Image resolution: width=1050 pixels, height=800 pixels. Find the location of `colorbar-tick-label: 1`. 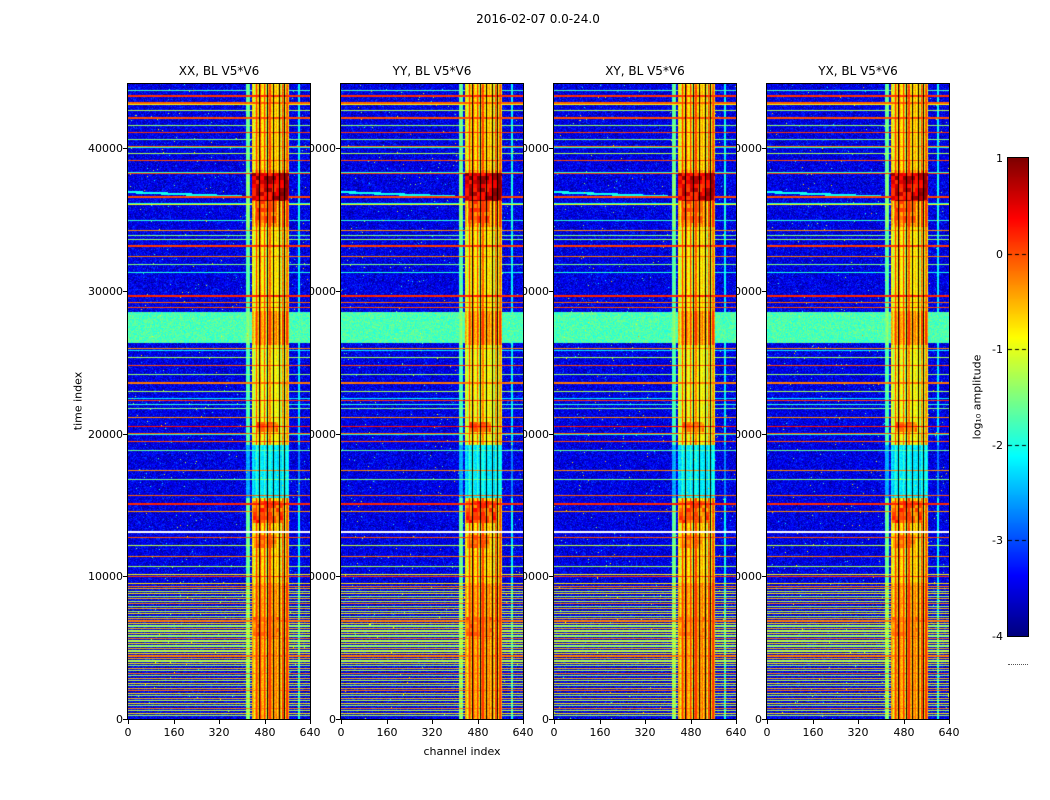

colorbar-tick-label: 1 is located at coordinates (999, 158).